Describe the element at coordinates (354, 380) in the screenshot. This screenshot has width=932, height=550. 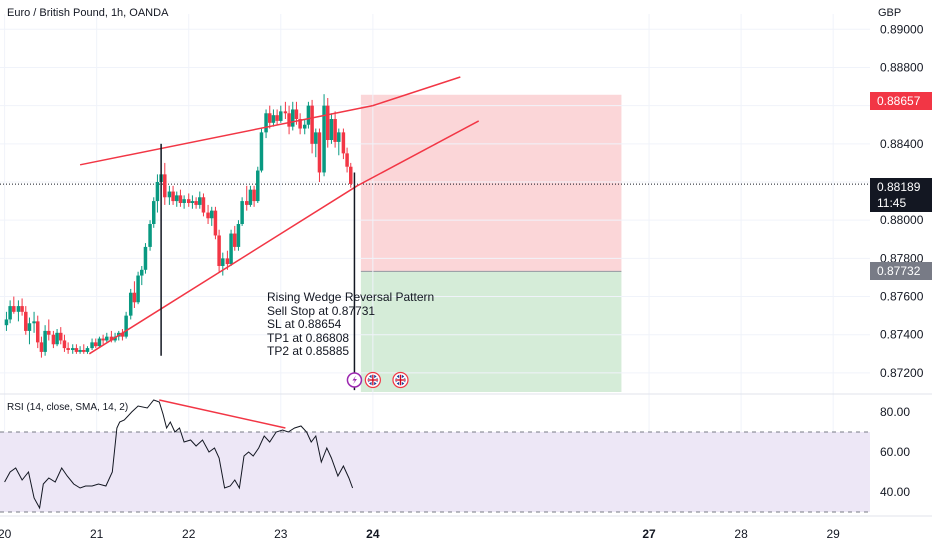
I see `lightning-icon` at that location.